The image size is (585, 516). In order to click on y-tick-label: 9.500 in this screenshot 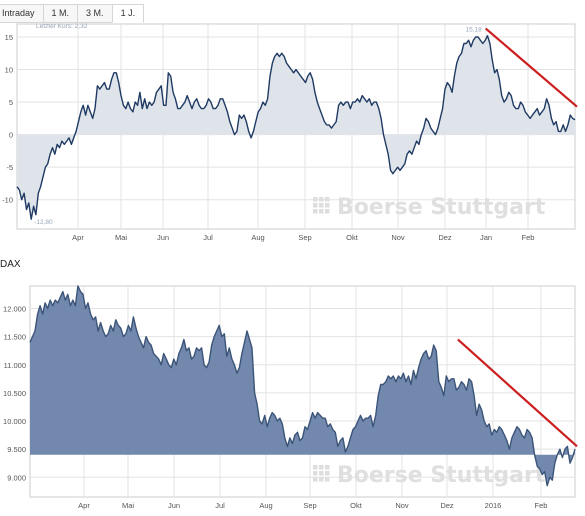, I will do `click(16, 449)`.